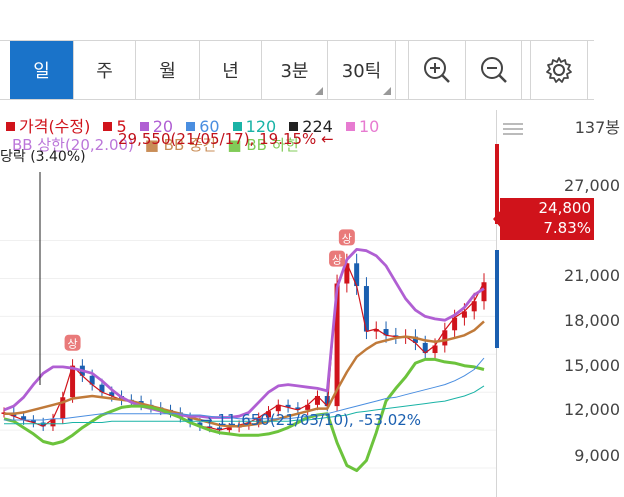  What do you see at coordinates (364, 126) in the screenshot?
I see `legend-item-ma10: 10` at bounding box center [364, 126].